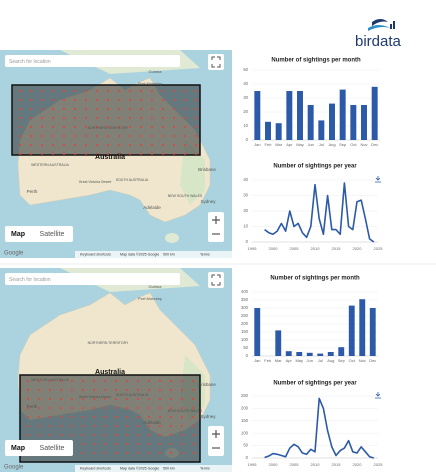 The width and height of the screenshot is (436, 474). I want to click on logo: birdata, so click(378, 34).